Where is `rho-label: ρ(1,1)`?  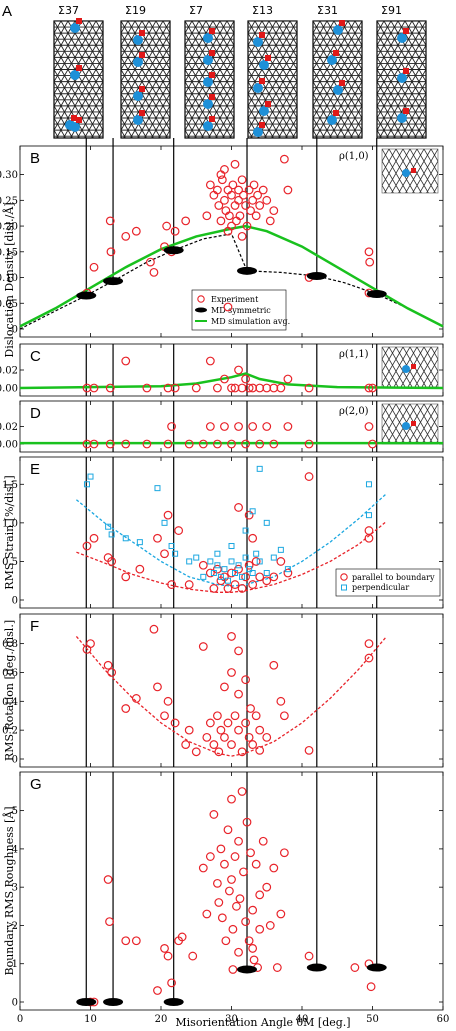 rho-label: ρ(1,1) is located at coordinates (354, 354).